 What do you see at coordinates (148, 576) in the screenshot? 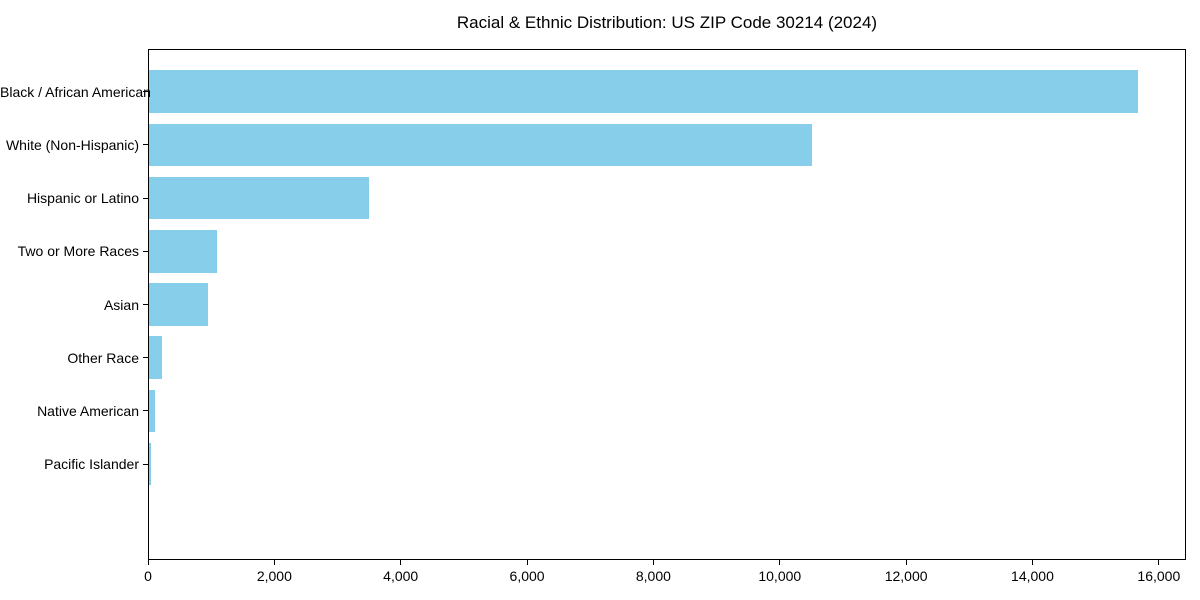
I see `x-tick-label: 0` at bounding box center [148, 576].